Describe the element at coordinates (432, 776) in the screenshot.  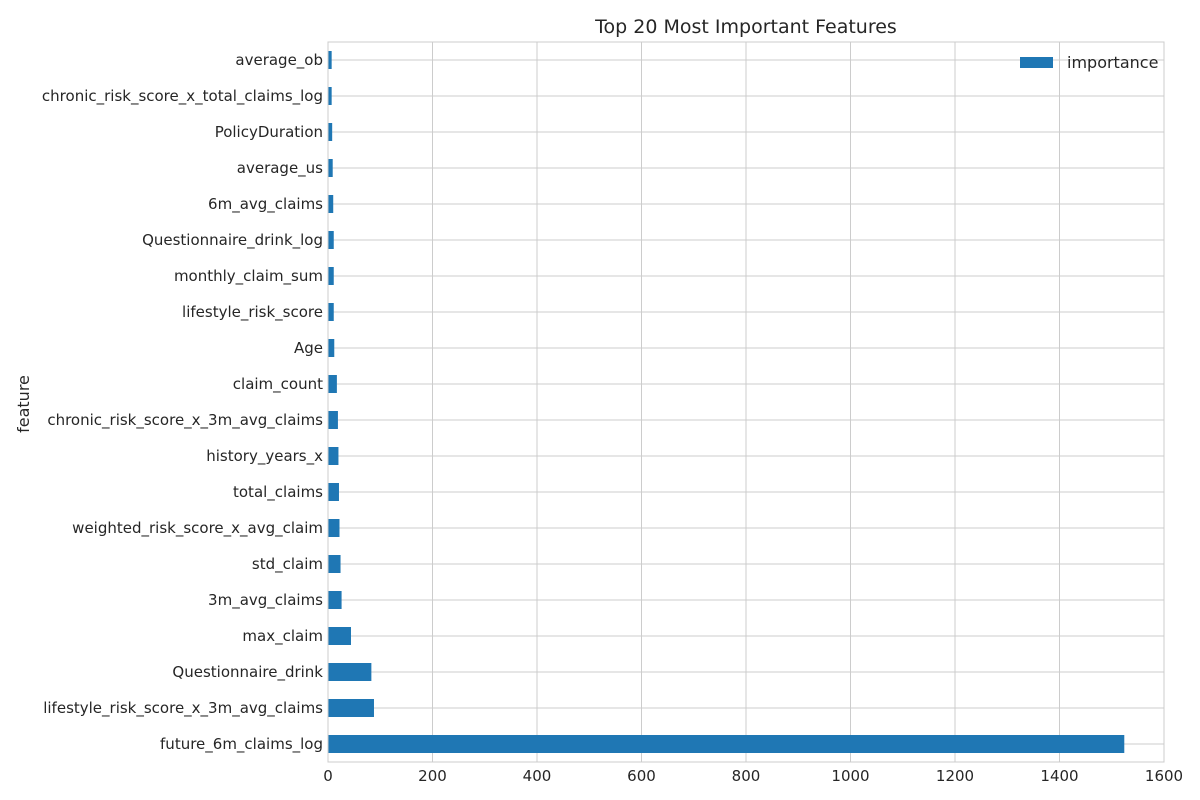
I see `x-tick-label: 200` at that location.